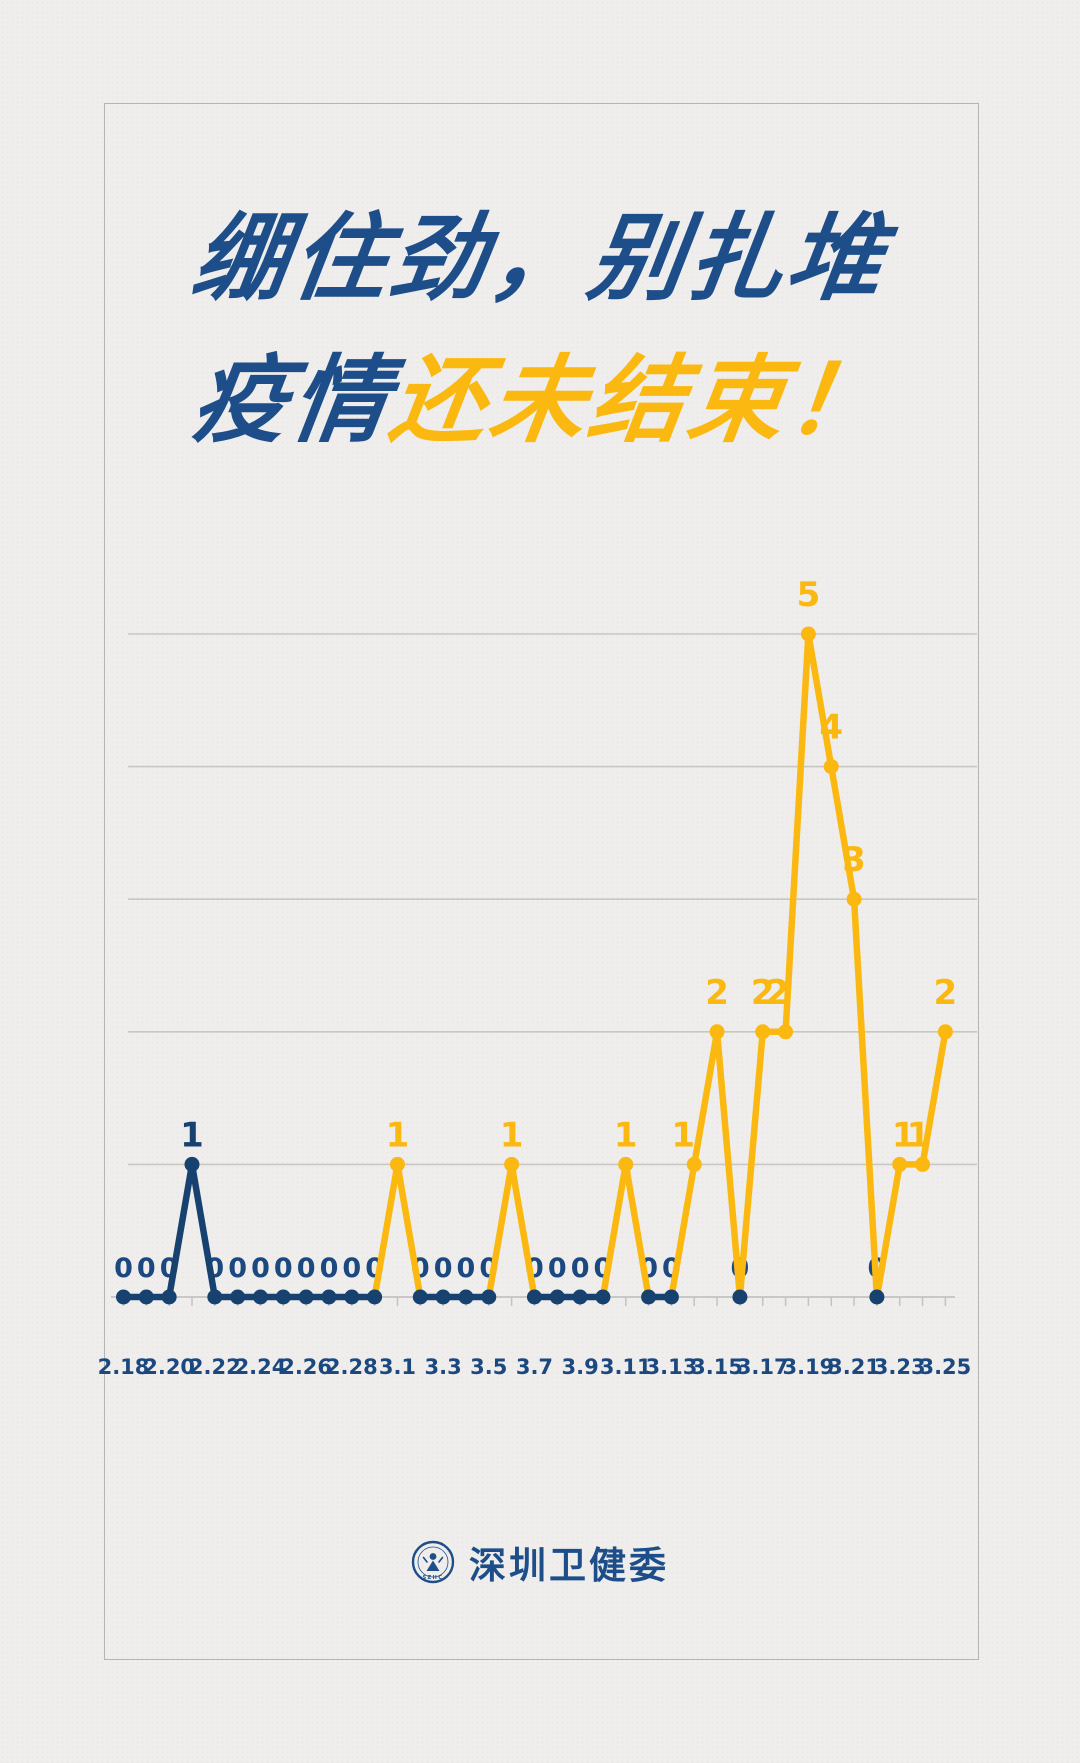 This screenshot has width=1080, height=1763. I want to click on date-label: 3.15, so click(717, 1367).